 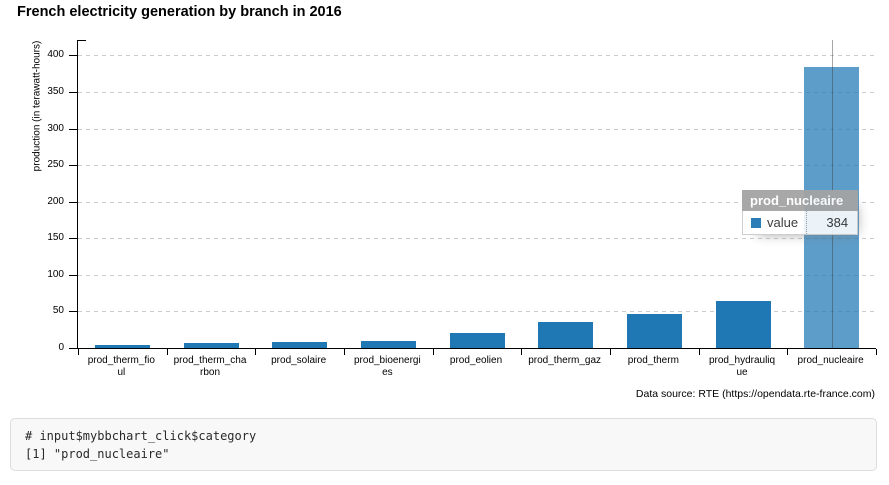 I want to click on bar-prod_therm_fioul, so click(x=122, y=346).